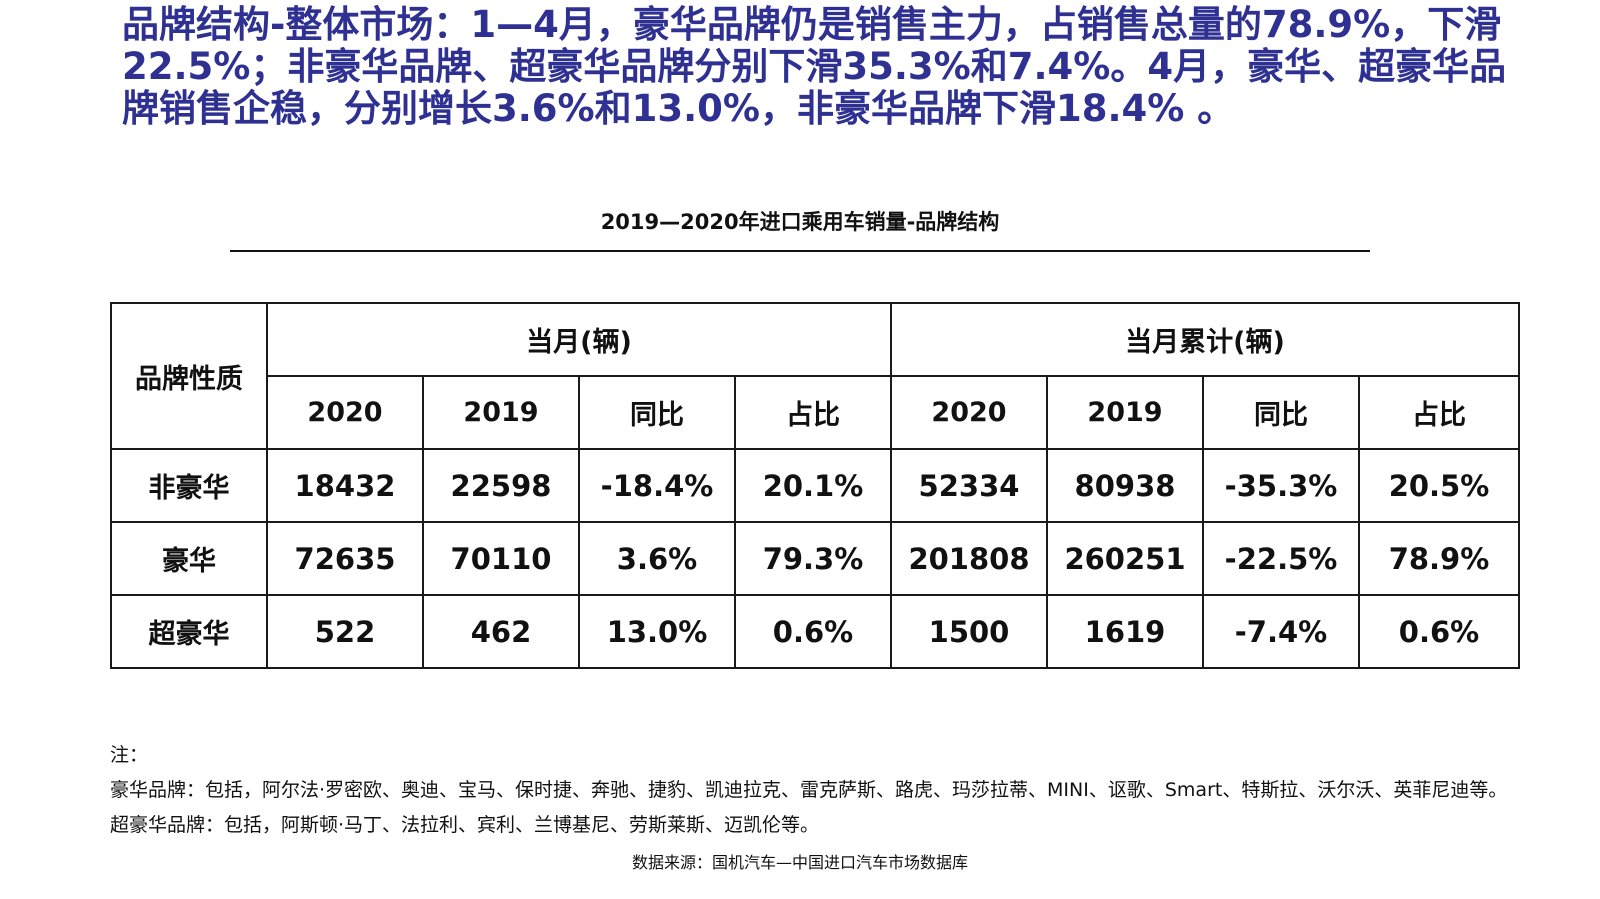 The image size is (1600, 899). What do you see at coordinates (969, 412) in the screenshot?
I see `subheader-2020-cumulative: 2020` at bounding box center [969, 412].